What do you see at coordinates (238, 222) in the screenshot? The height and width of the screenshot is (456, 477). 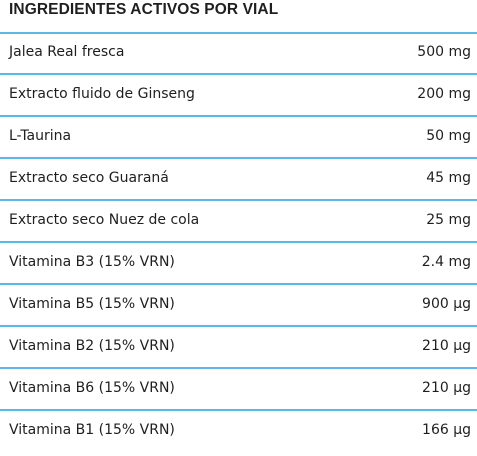 I see `table-row: Extracto seco Nuez de cola 25 mg` at bounding box center [238, 222].